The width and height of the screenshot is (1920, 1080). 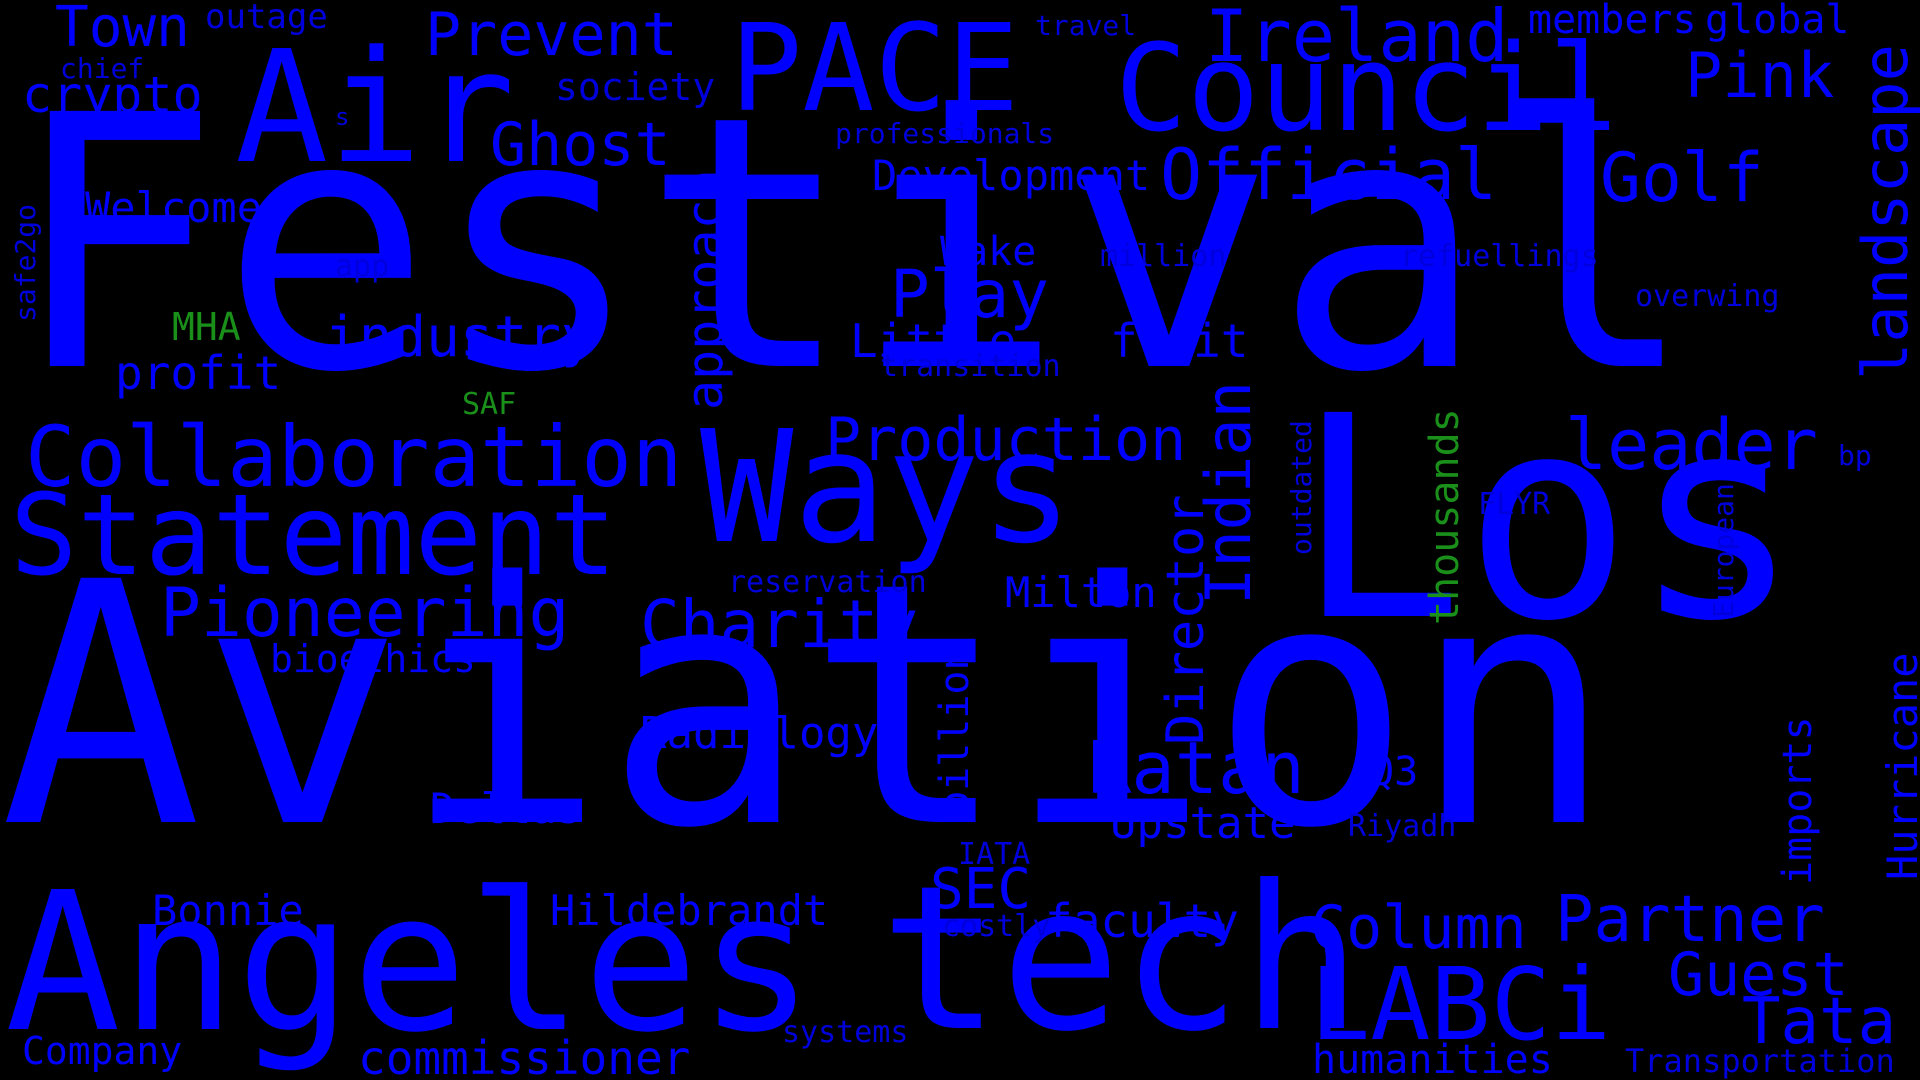 What do you see at coordinates (102, 1051) in the screenshot?
I see `word-company: Company` at bounding box center [102, 1051].